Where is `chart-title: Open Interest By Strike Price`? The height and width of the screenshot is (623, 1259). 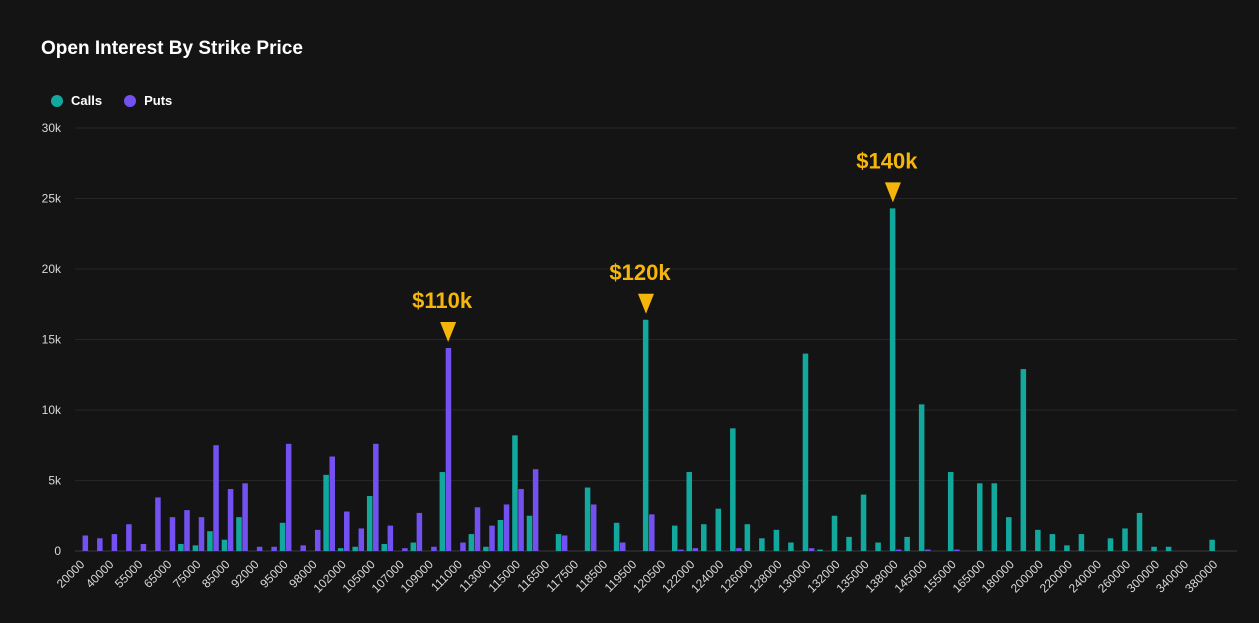
chart-title: Open Interest By Strike Price is located at coordinates (172, 48).